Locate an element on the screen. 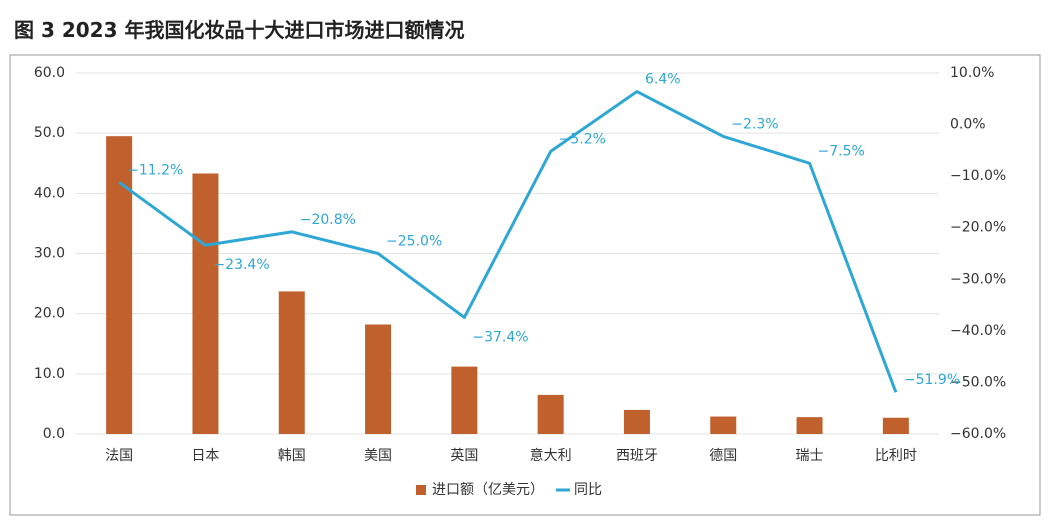  x-tick-label: 意大利 is located at coordinates (551, 455).